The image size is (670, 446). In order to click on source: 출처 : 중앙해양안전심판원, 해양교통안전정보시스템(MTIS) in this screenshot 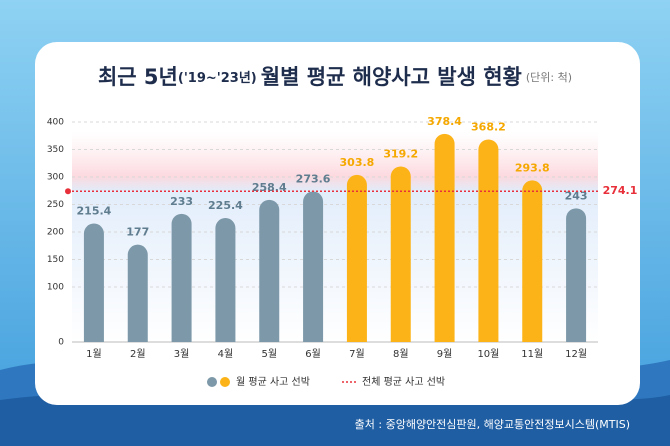, I will do `click(492, 424)`.